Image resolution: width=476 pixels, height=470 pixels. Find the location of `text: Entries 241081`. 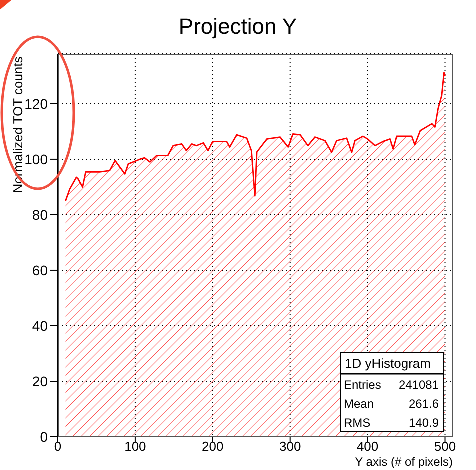

text: Entries 241081 is located at coordinates (391, 385).